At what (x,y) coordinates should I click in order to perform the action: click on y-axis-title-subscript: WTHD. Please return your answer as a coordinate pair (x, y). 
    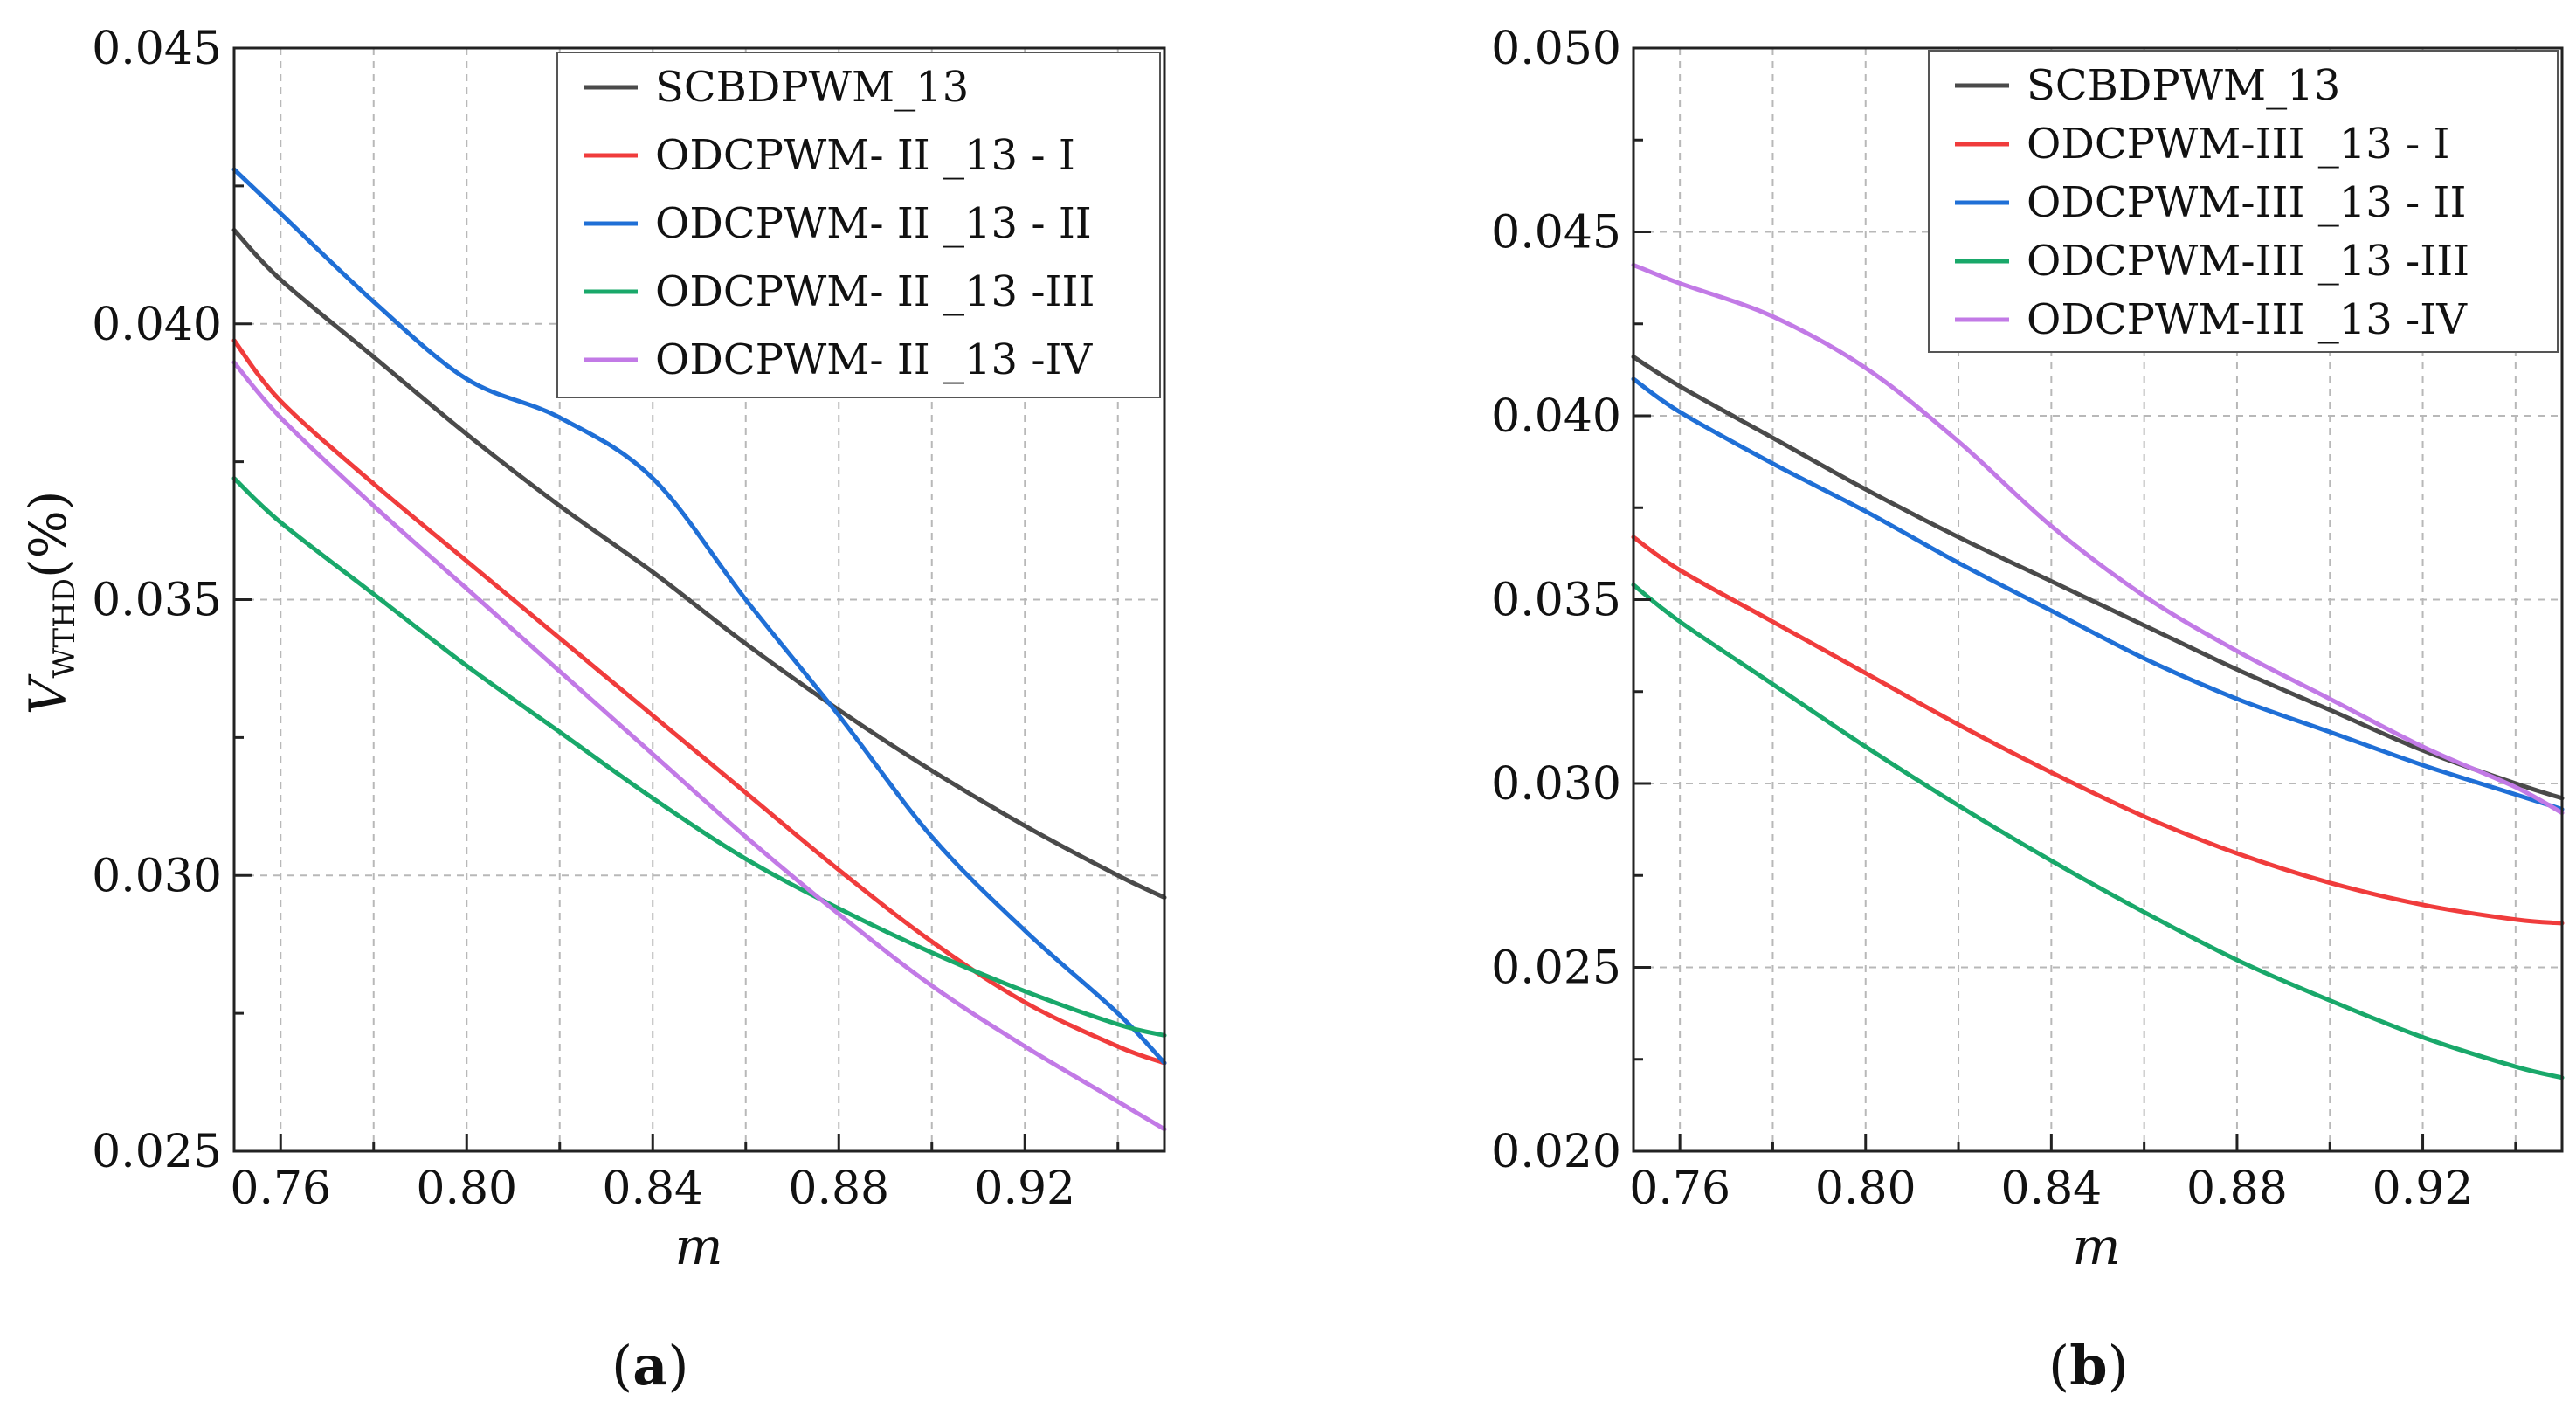
    Looking at the image, I should click on (64, 628).